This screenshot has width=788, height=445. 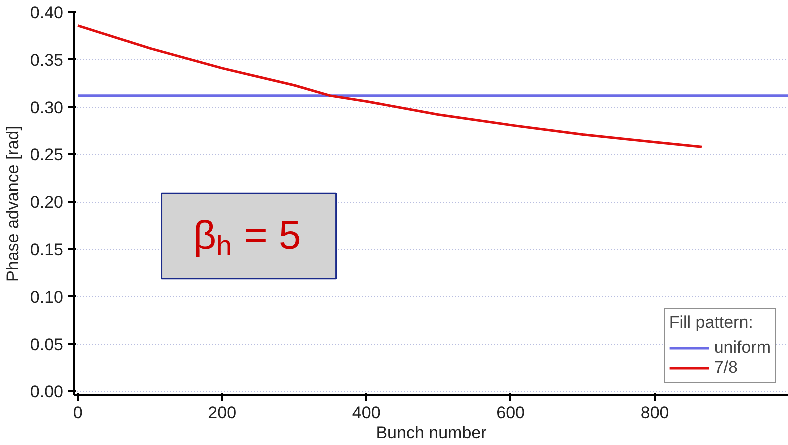 What do you see at coordinates (47, 108) in the screenshot?
I see `y-tick-label: 0.30` at bounding box center [47, 108].